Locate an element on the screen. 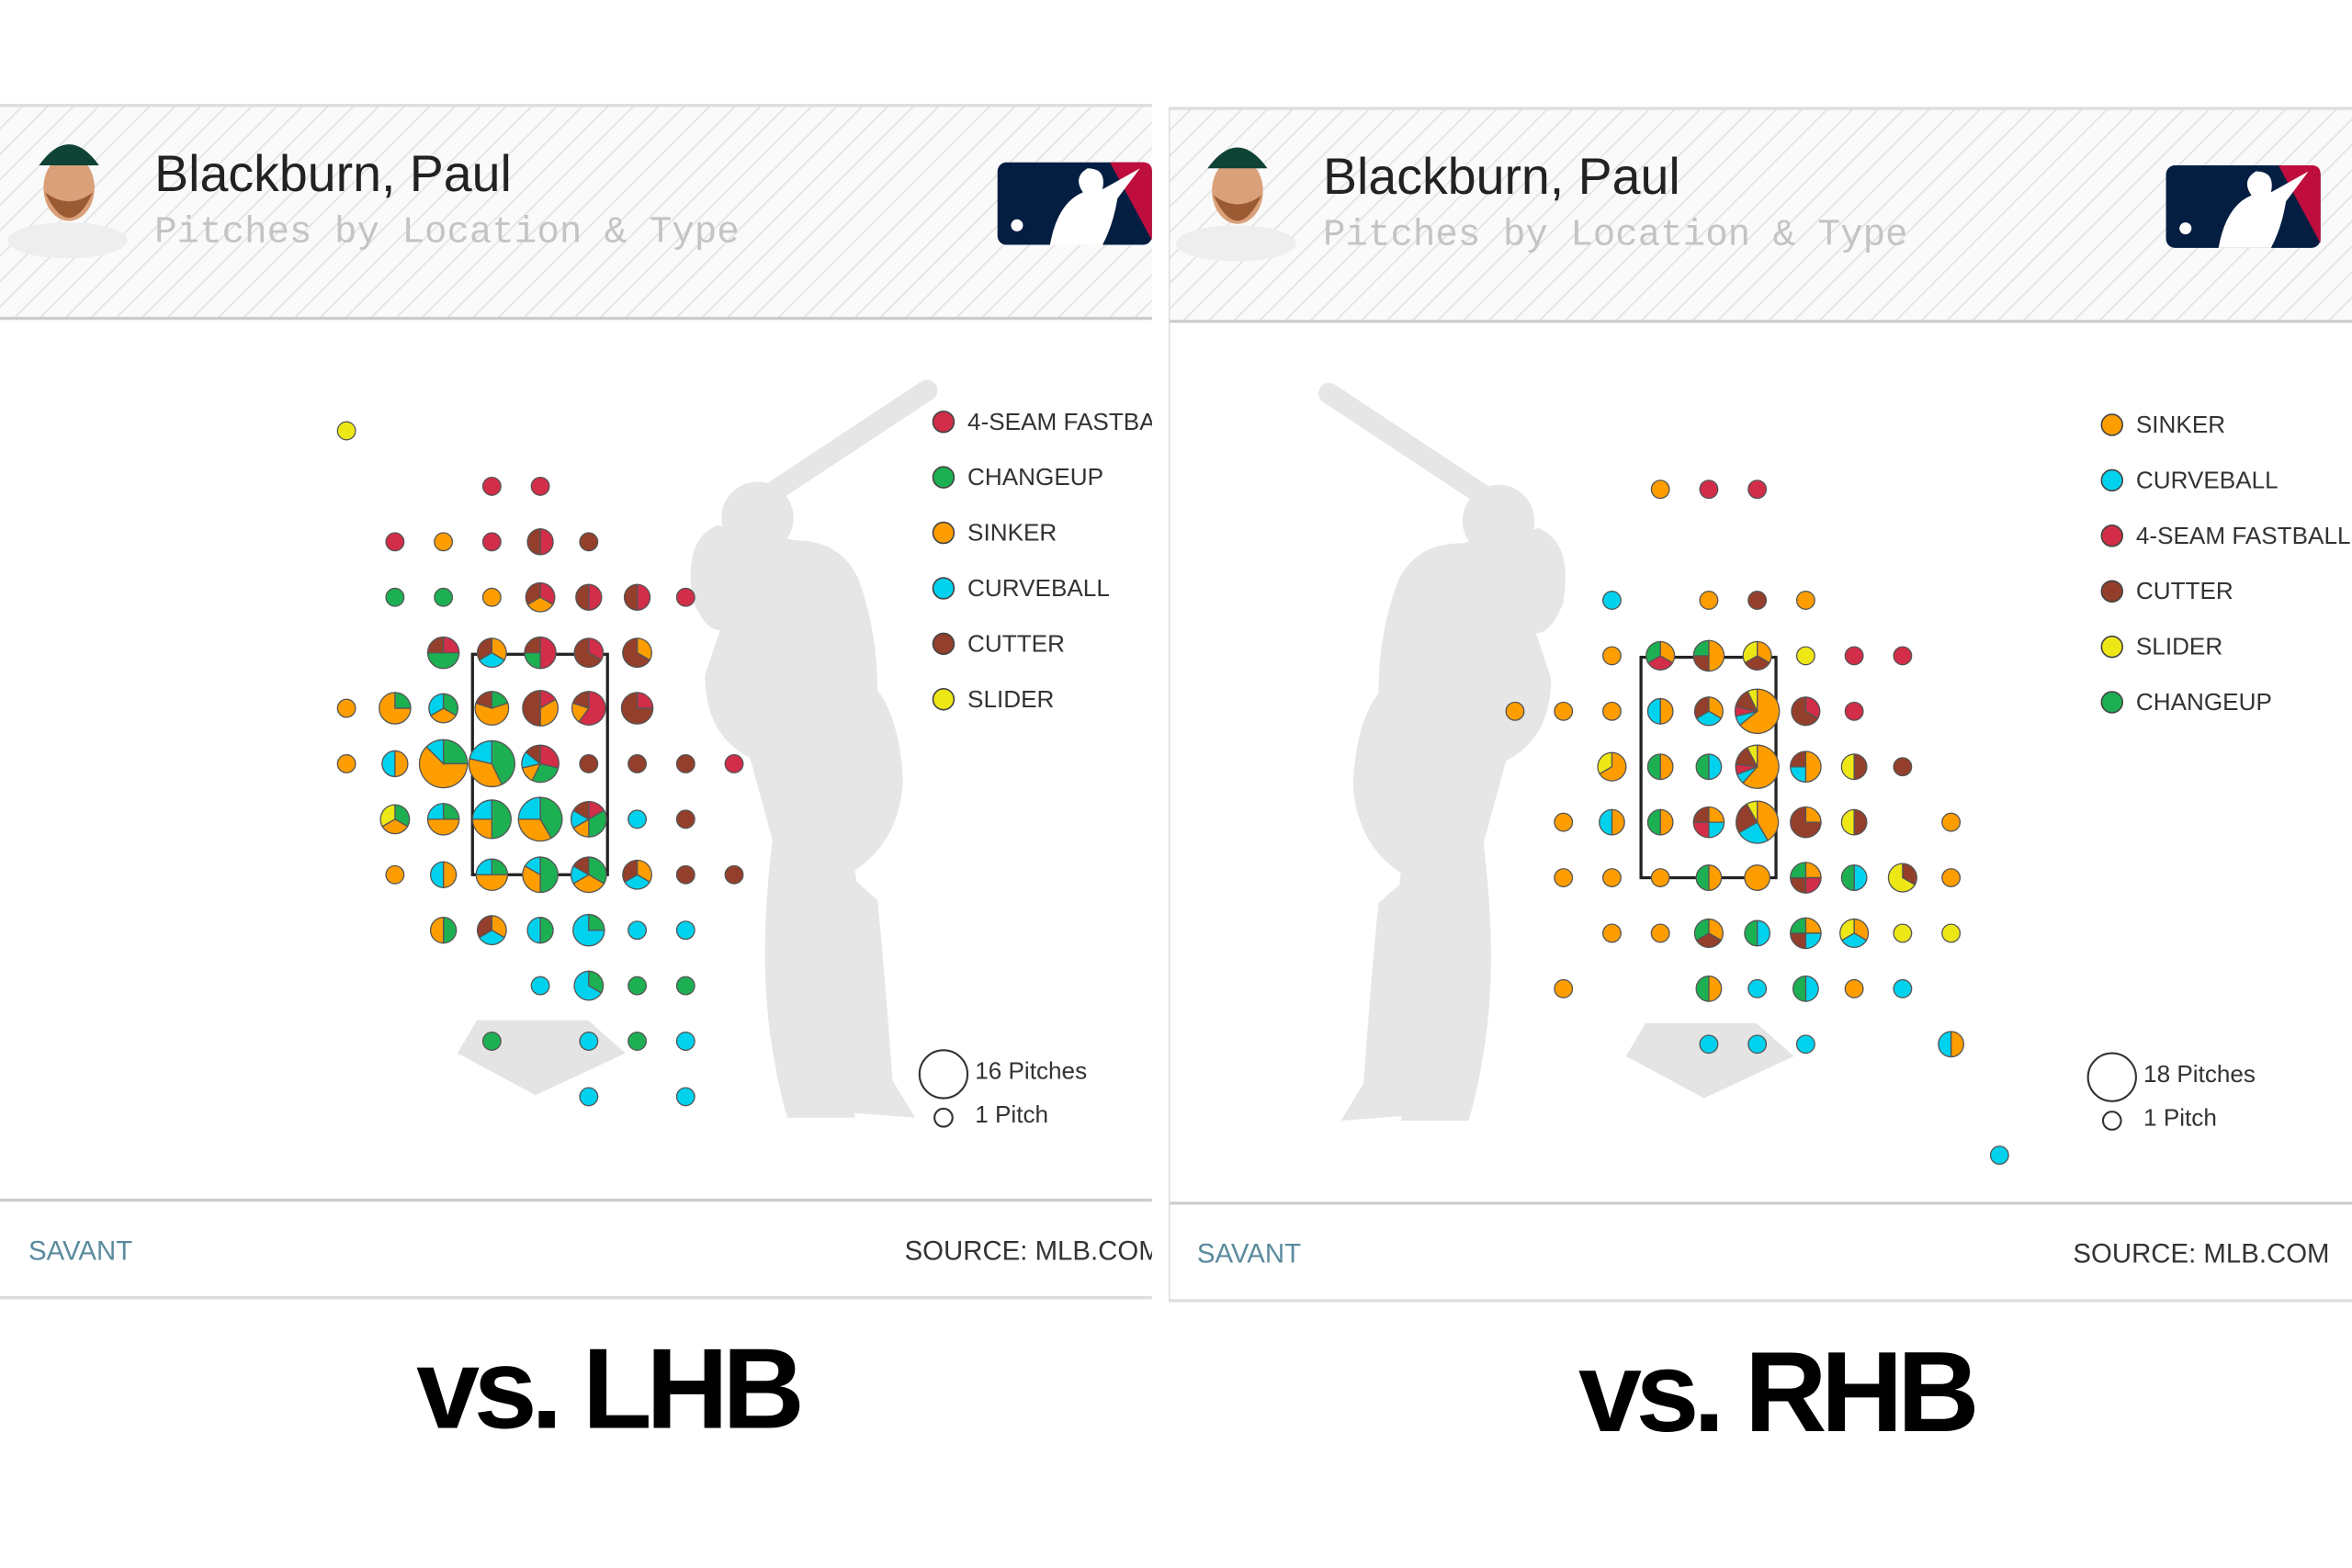 The width and height of the screenshot is (2352, 1568). leg is located at coordinates (1393, 982).